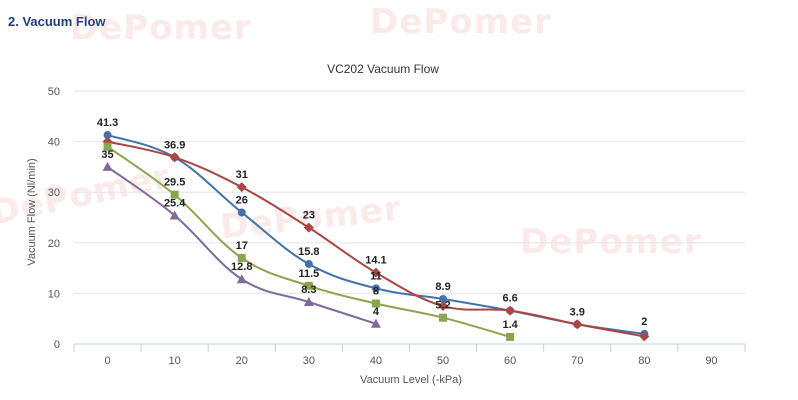 The image size is (798, 400). What do you see at coordinates (511, 325) in the screenshot?
I see `data-label: 1.4` at bounding box center [511, 325].